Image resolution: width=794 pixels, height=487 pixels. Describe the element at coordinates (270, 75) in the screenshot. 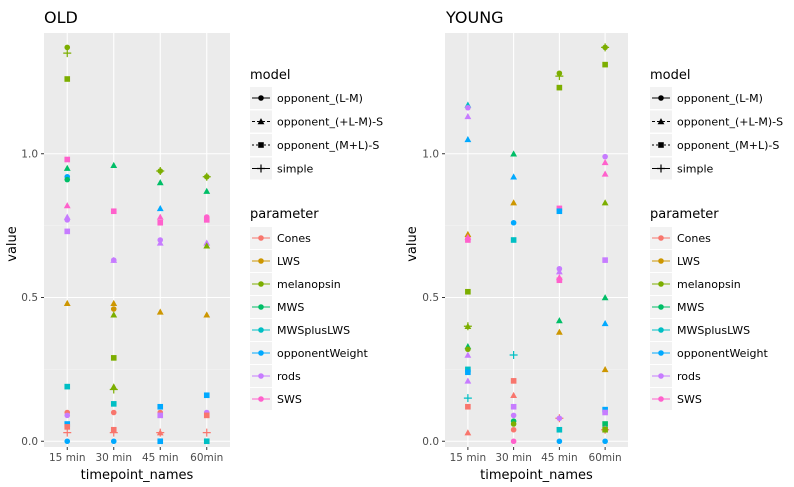

I see `legend-title-model: model` at that location.